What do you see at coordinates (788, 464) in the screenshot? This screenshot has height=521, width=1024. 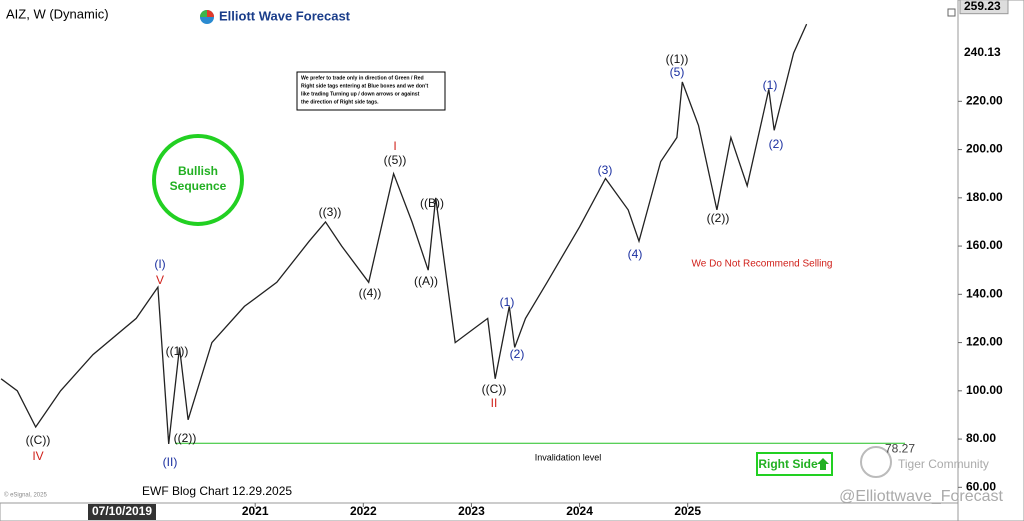 I see `right-side: Right Side` at bounding box center [788, 464].